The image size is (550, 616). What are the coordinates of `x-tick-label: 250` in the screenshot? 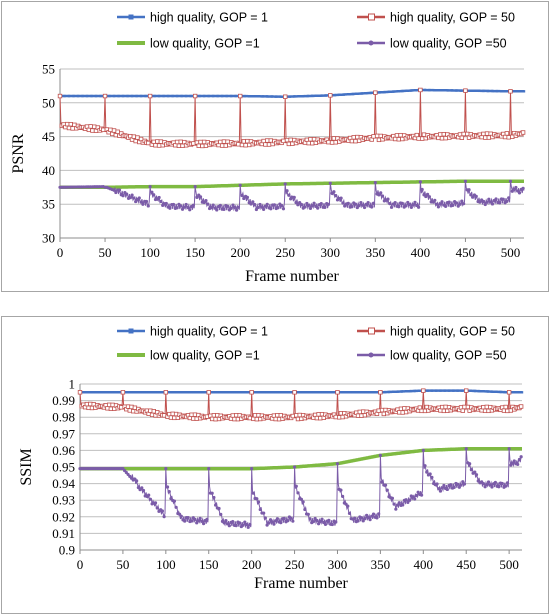 It's located at (285, 252).